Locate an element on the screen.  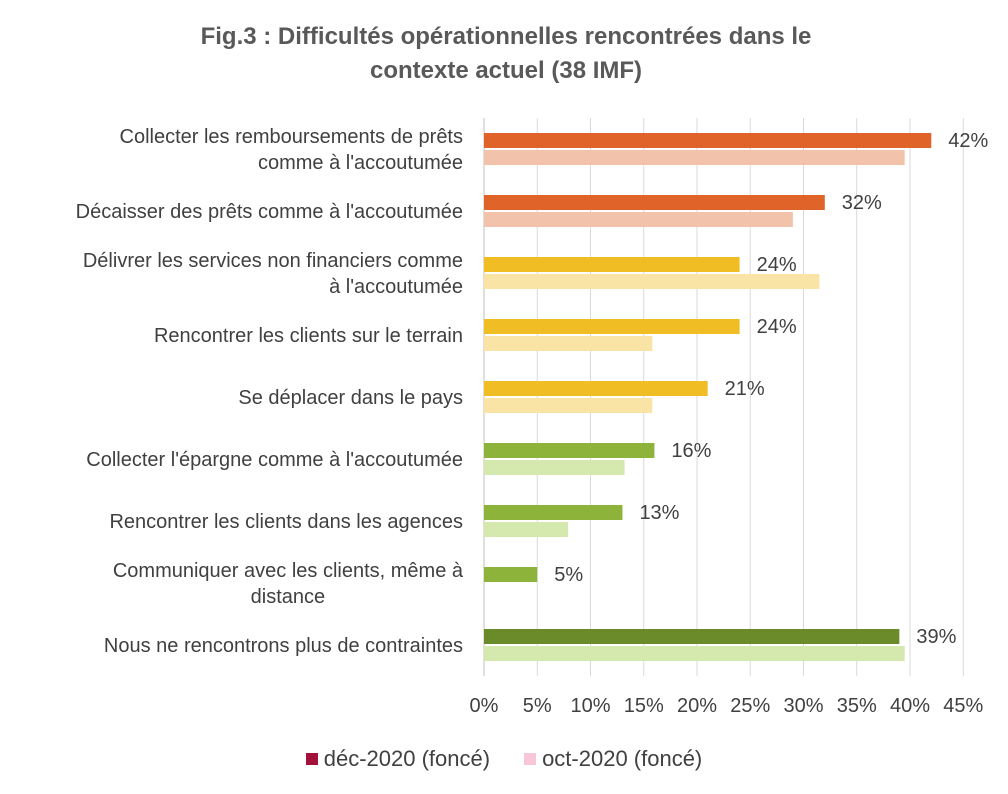
data-label: 39% is located at coordinates (936, 637).